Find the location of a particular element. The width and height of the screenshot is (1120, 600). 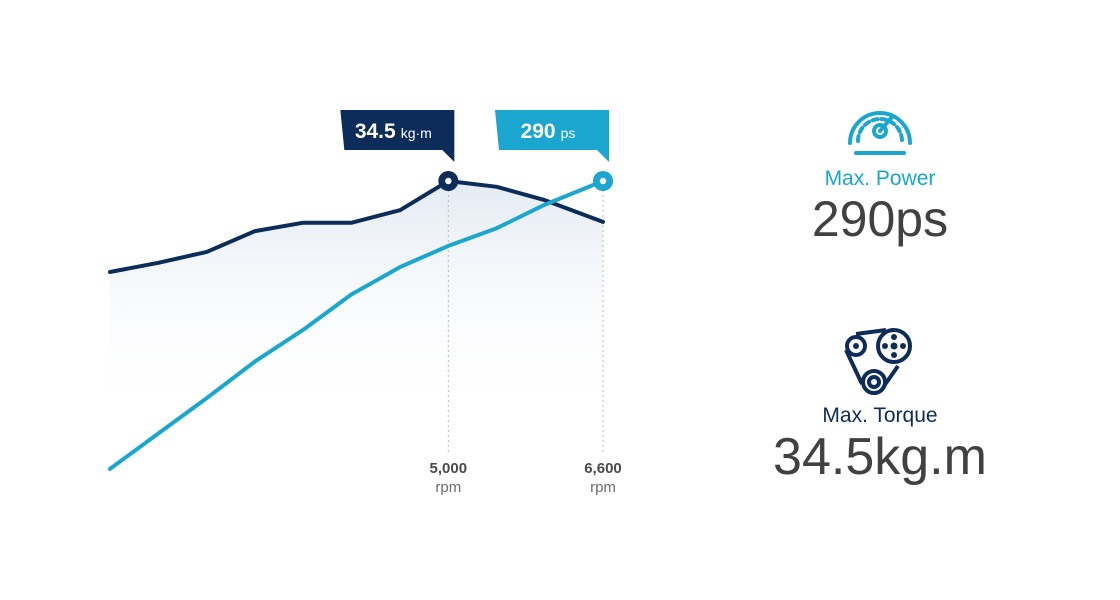

max-power-label: Max. Power is located at coordinates (880, 178).